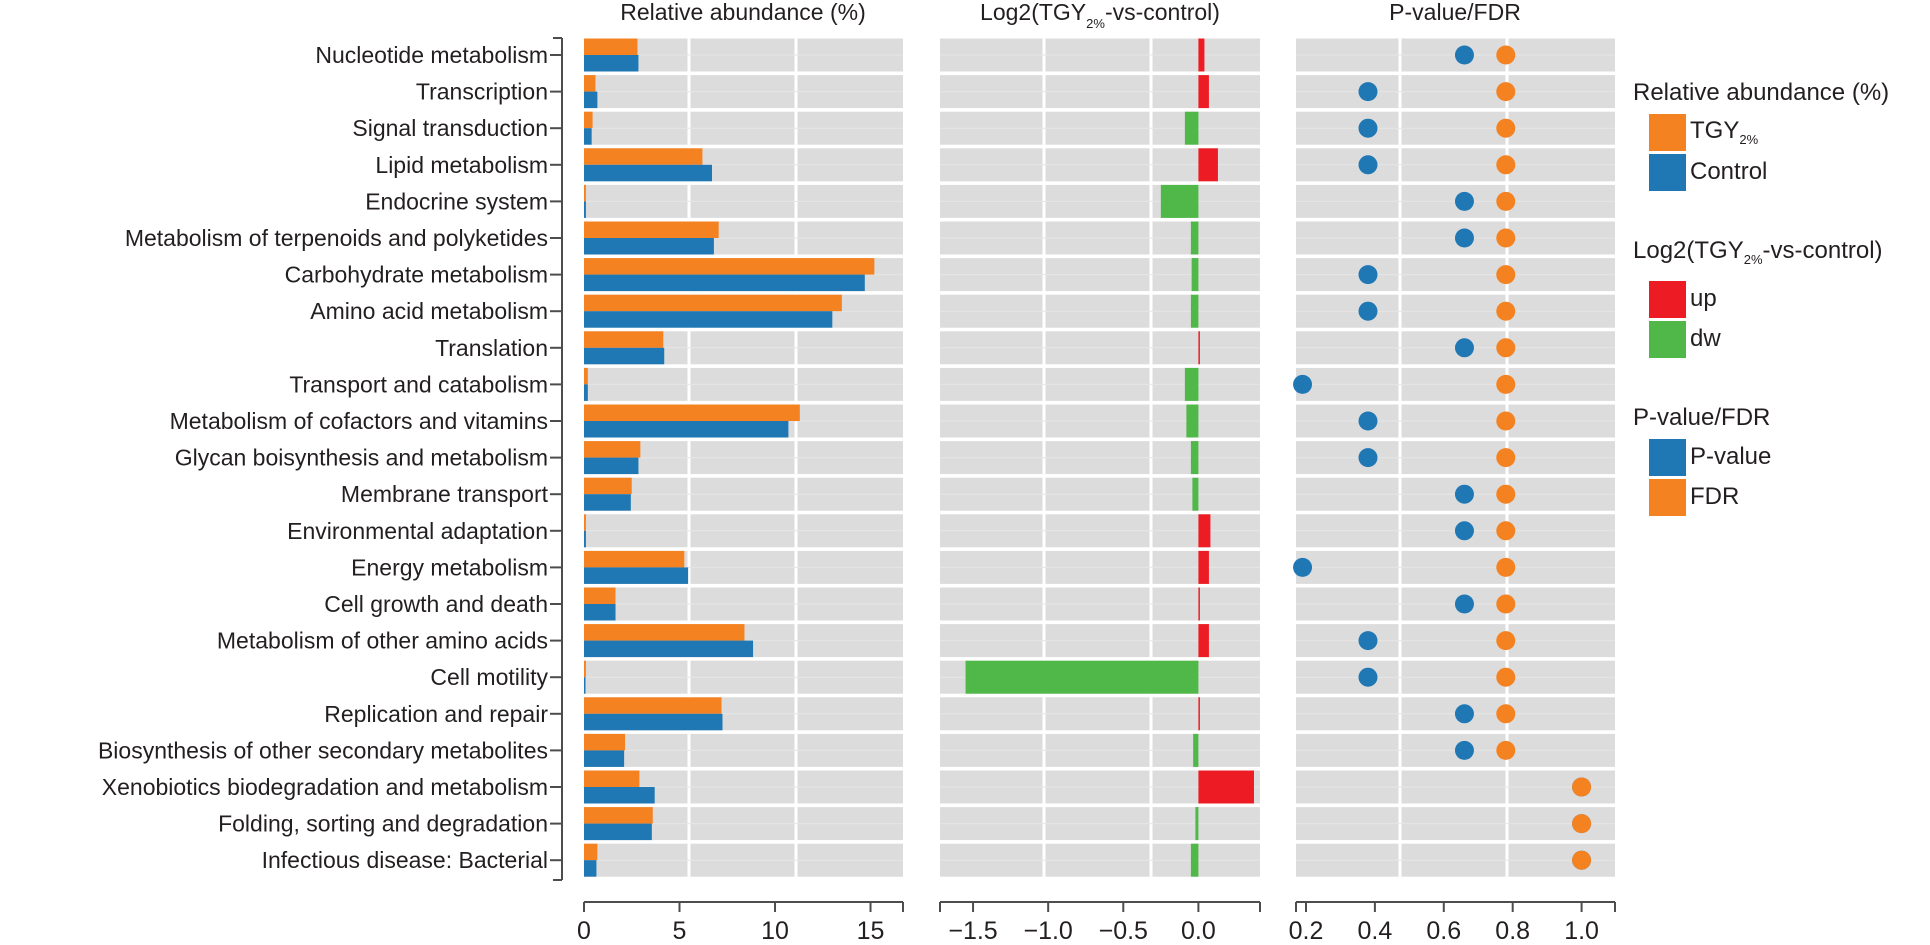 The width and height of the screenshot is (1930, 945). Describe the element at coordinates (1781, 299) in the screenshot. I see `legend-item-up: up` at that location.